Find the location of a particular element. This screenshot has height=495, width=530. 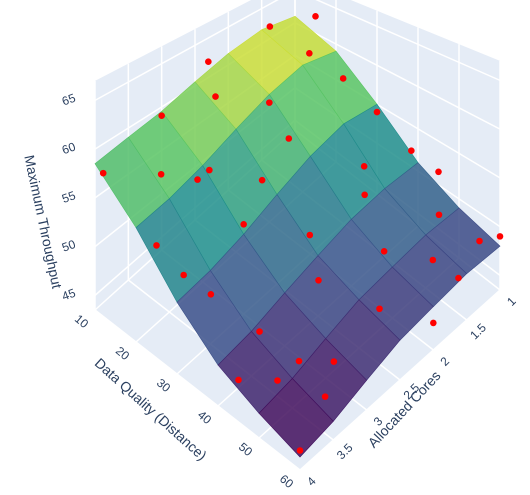

y-tick-label: 10 is located at coordinates (81, 322).